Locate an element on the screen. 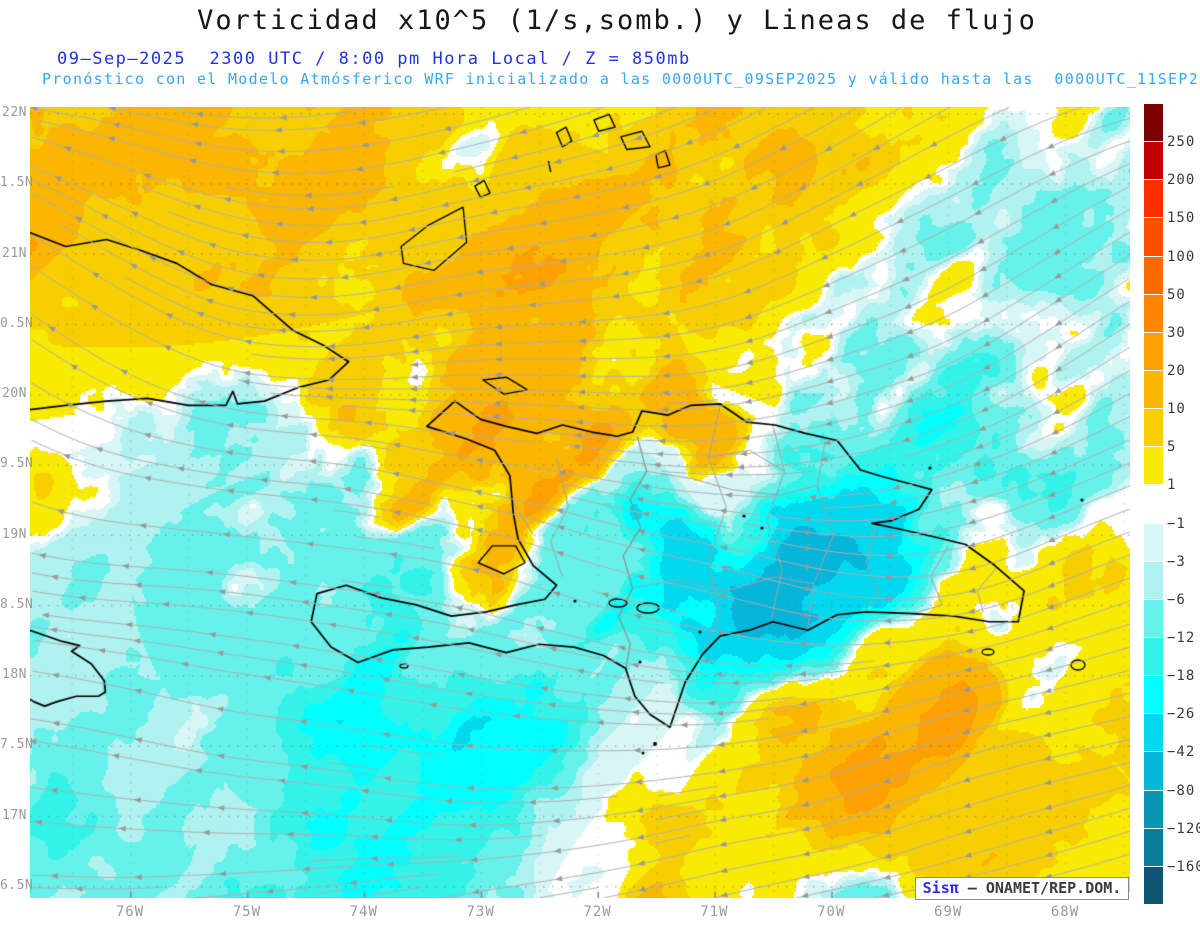 This screenshot has height=927, width=1200. colorbar-tick-label: 30 is located at coordinates (1176, 332).